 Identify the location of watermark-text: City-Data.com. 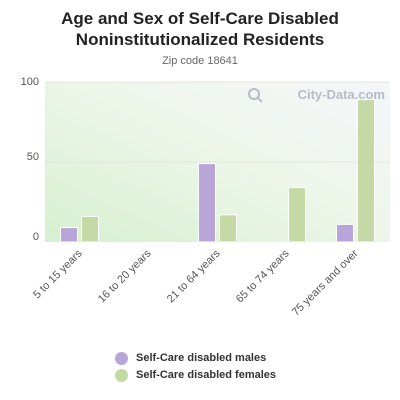
(341, 94).